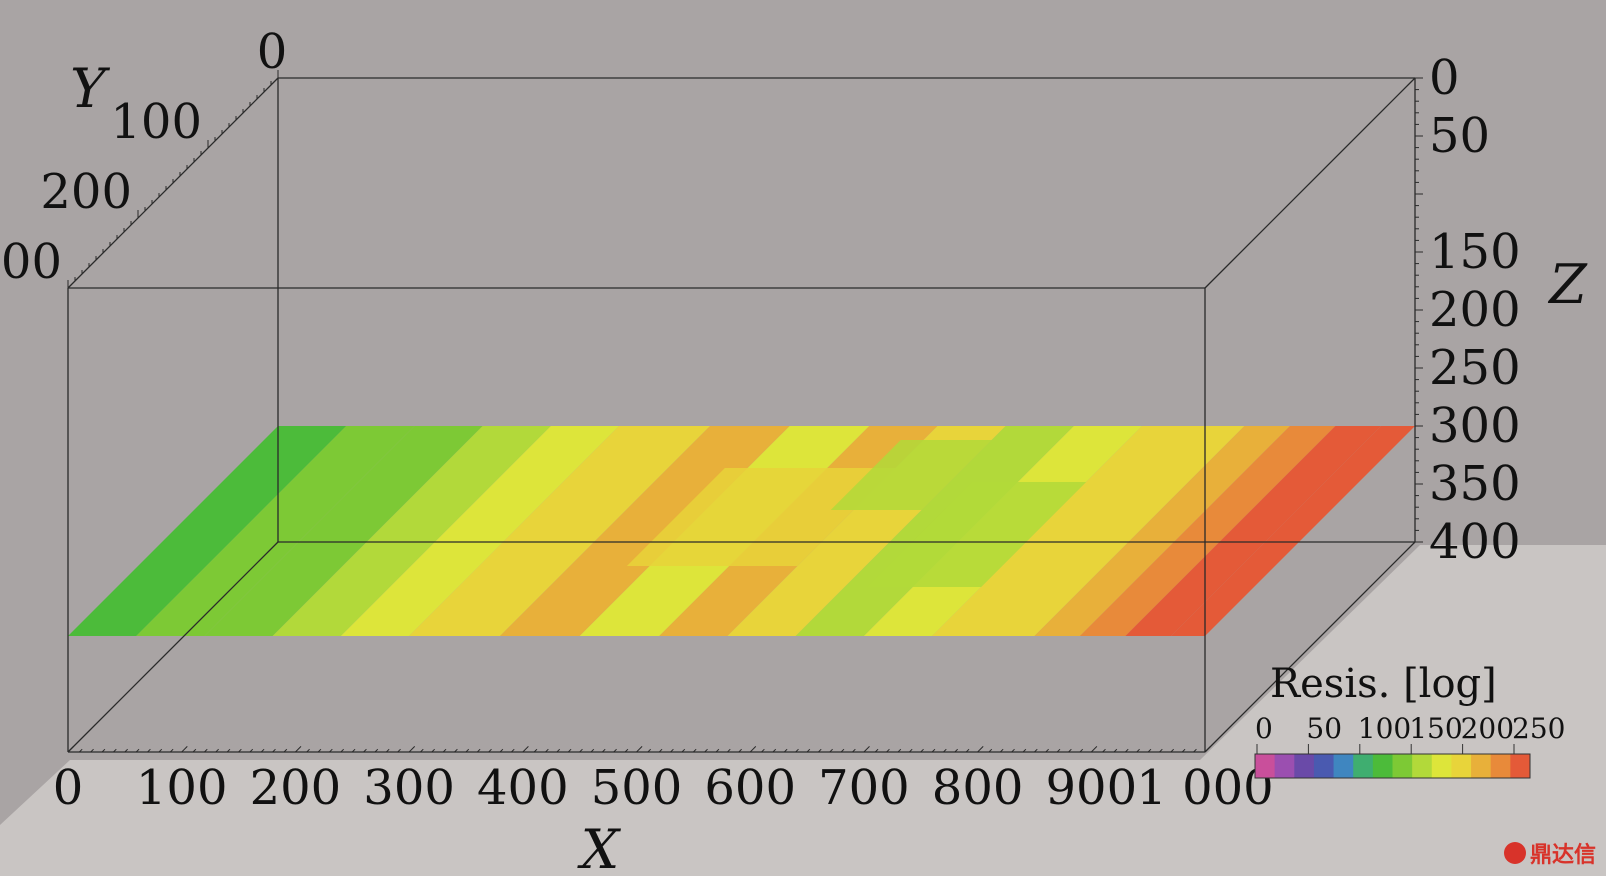 This screenshot has width=1606, height=876. What do you see at coordinates (1264, 728) in the screenshot?
I see `colorbar-tick-label: 0` at bounding box center [1264, 728].